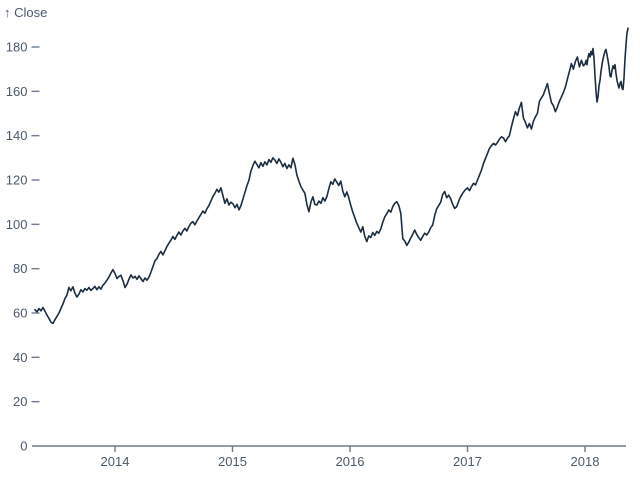  I want to click on y-tick-label: 100, so click(17, 224).